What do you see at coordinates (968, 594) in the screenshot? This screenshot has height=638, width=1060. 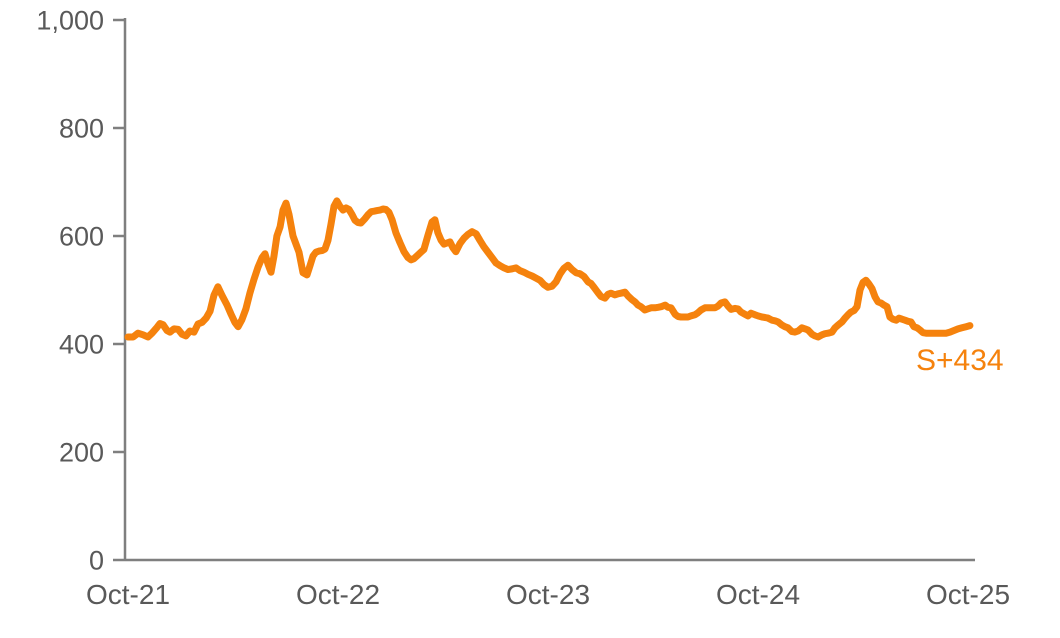 I see `x-tick-label: Oct-25` at bounding box center [968, 594].